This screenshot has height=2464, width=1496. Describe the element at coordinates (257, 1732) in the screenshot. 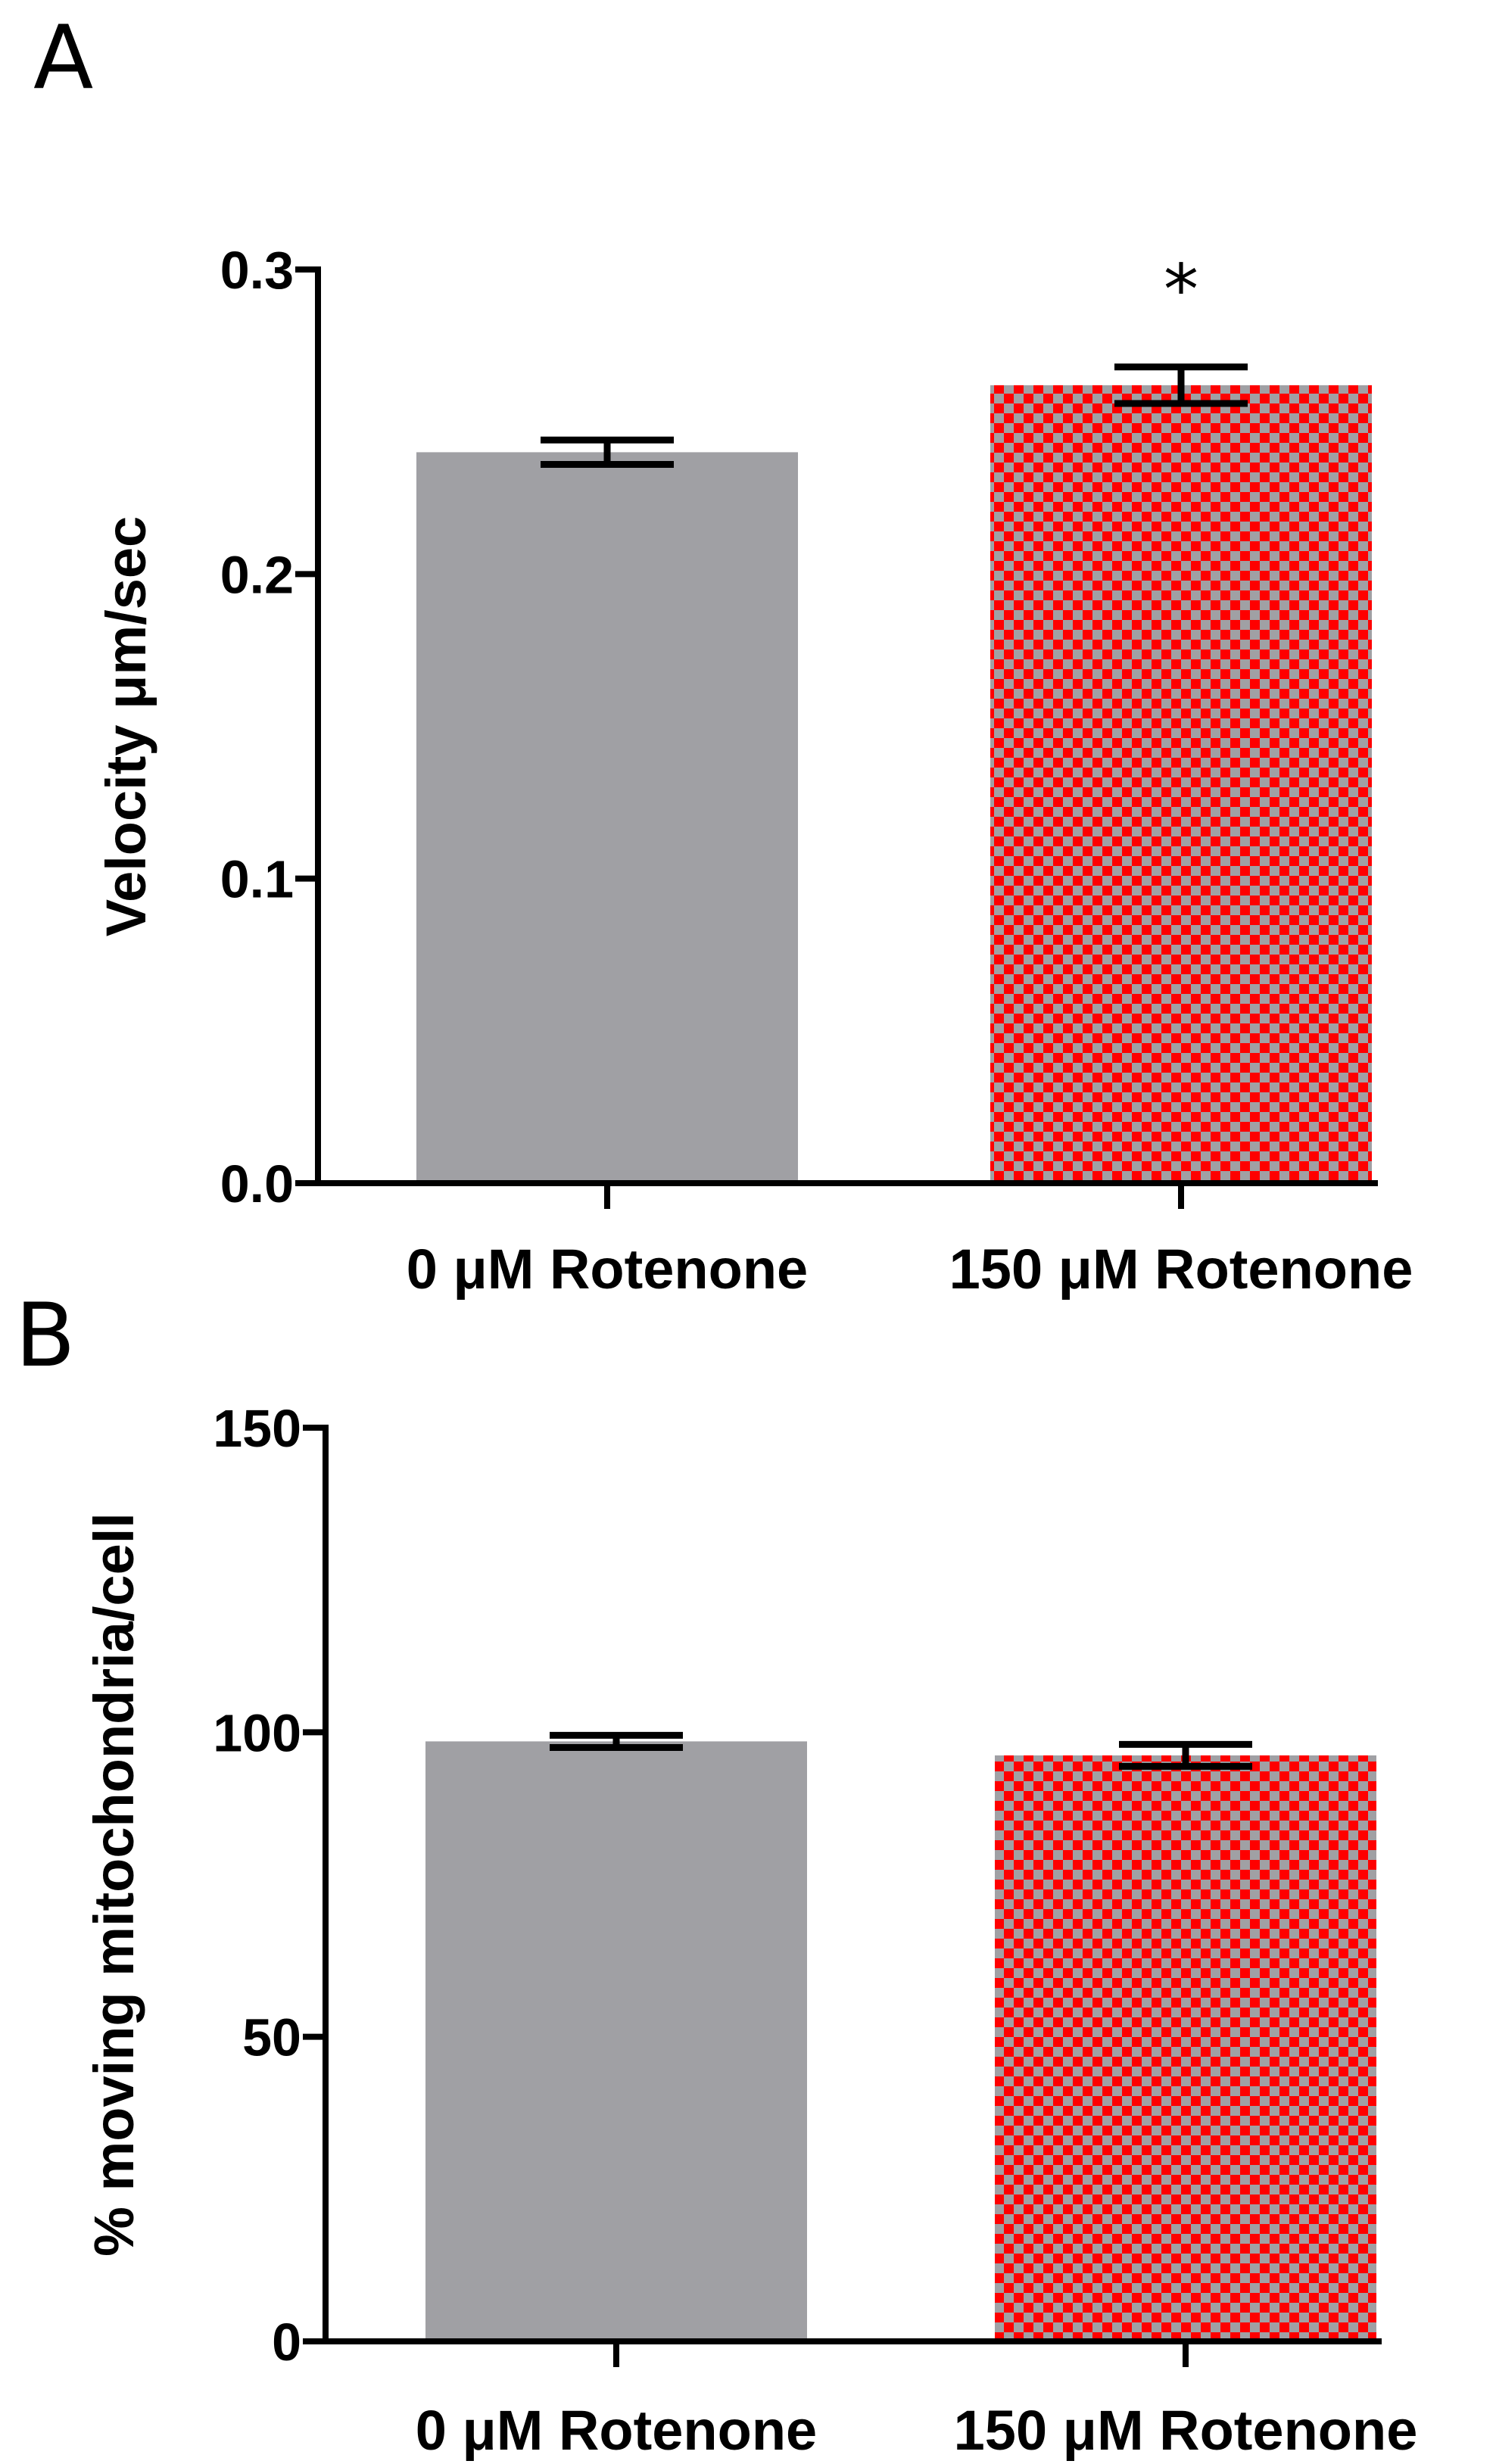

I see `y-tick-label: 100` at that location.